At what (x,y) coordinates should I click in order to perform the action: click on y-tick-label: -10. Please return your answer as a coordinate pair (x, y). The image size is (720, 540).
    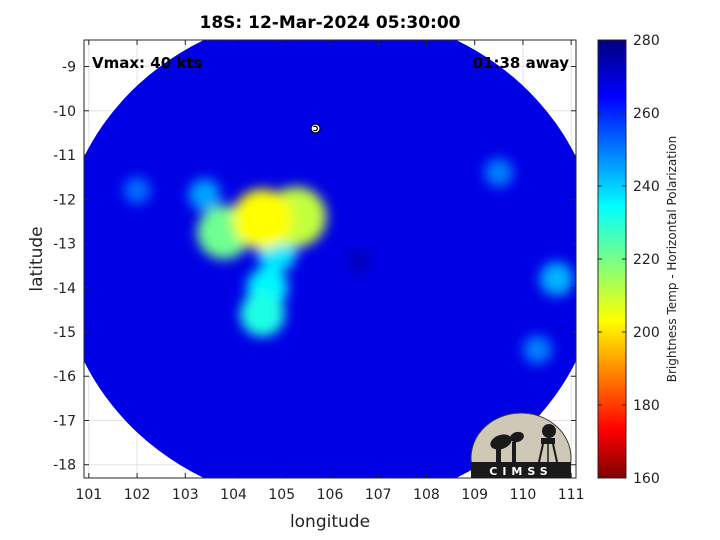
    Looking at the image, I should click on (64, 112).